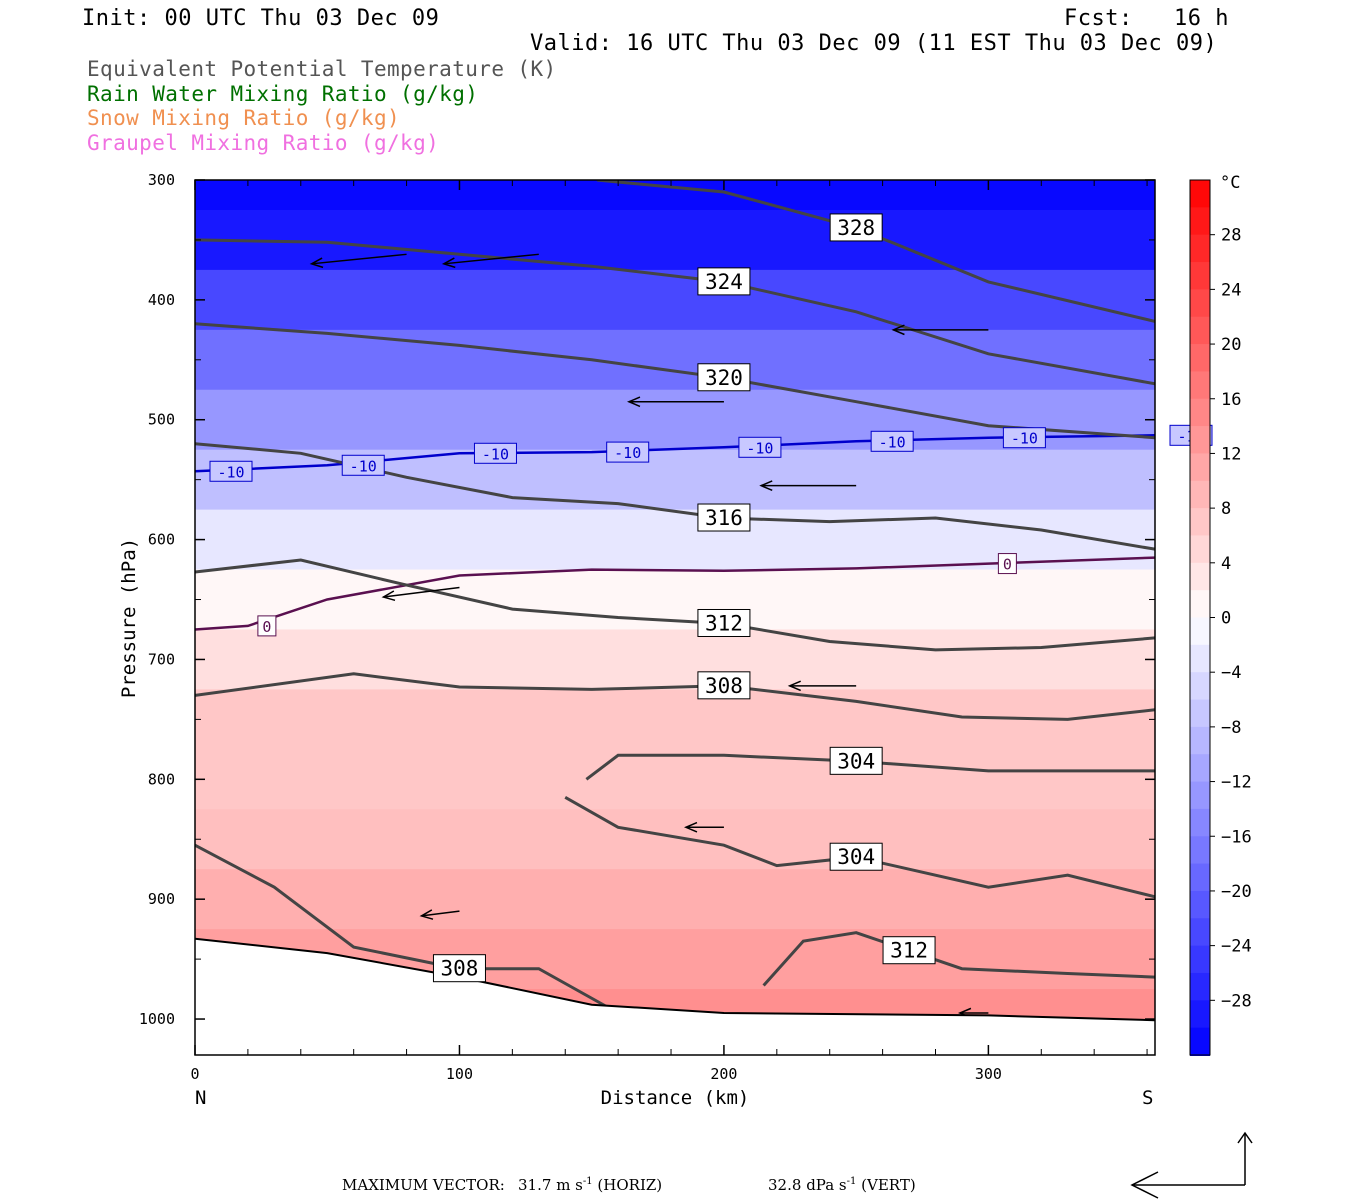 The width and height of the screenshot is (1350, 1200). Describe the element at coordinates (826, 1185) in the screenshot. I see `max-vector-vert-unit: dPa s` at that location.